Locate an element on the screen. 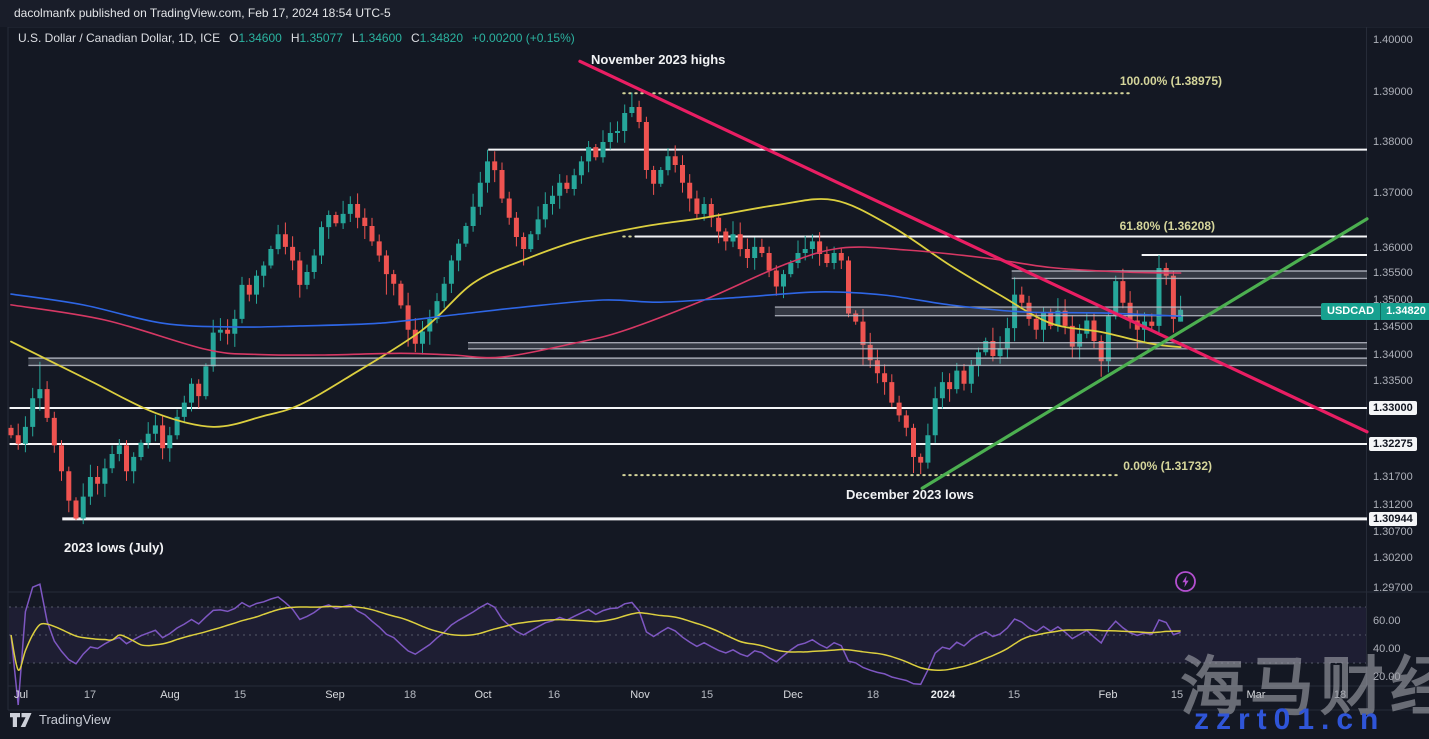 Image resolution: width=1429 pixels, height=739 pixels. time-axis-label: 16 is located at coordinates (554, 695).